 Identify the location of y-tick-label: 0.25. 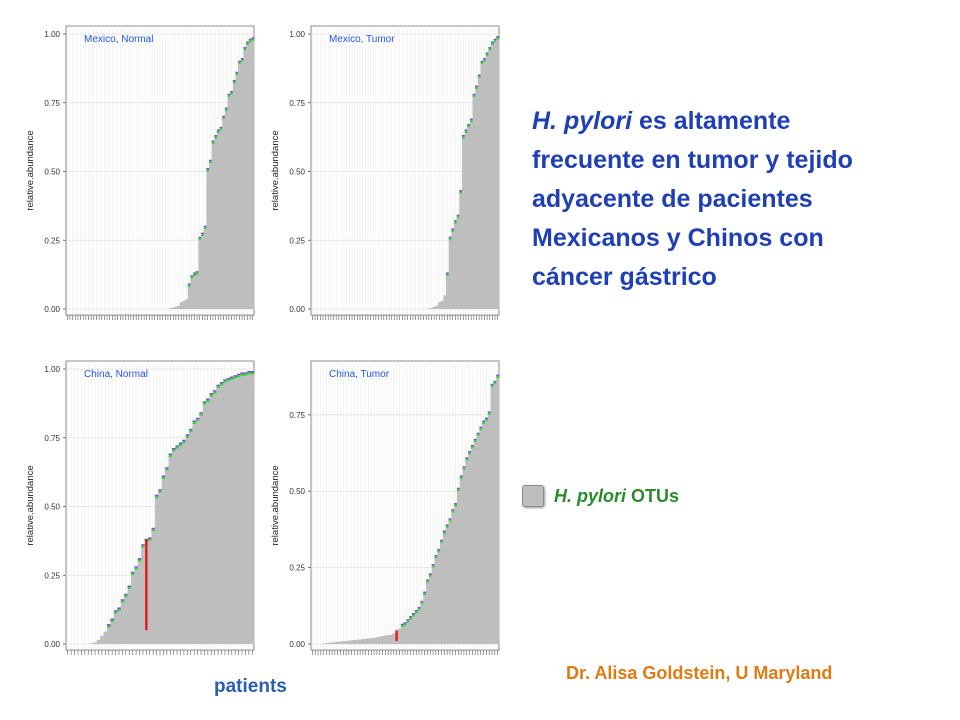
(52, 575).